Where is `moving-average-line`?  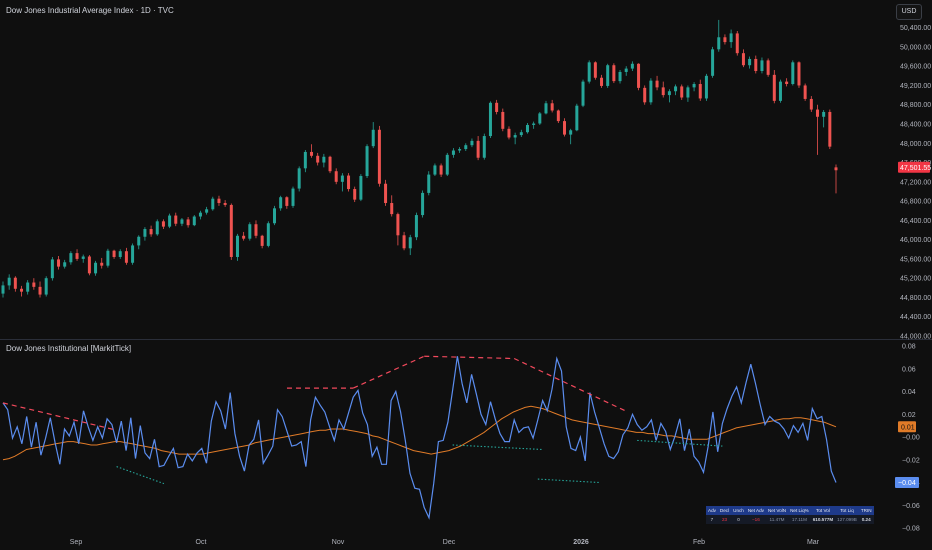 moving-average-line is located at coordinates (419, 433).